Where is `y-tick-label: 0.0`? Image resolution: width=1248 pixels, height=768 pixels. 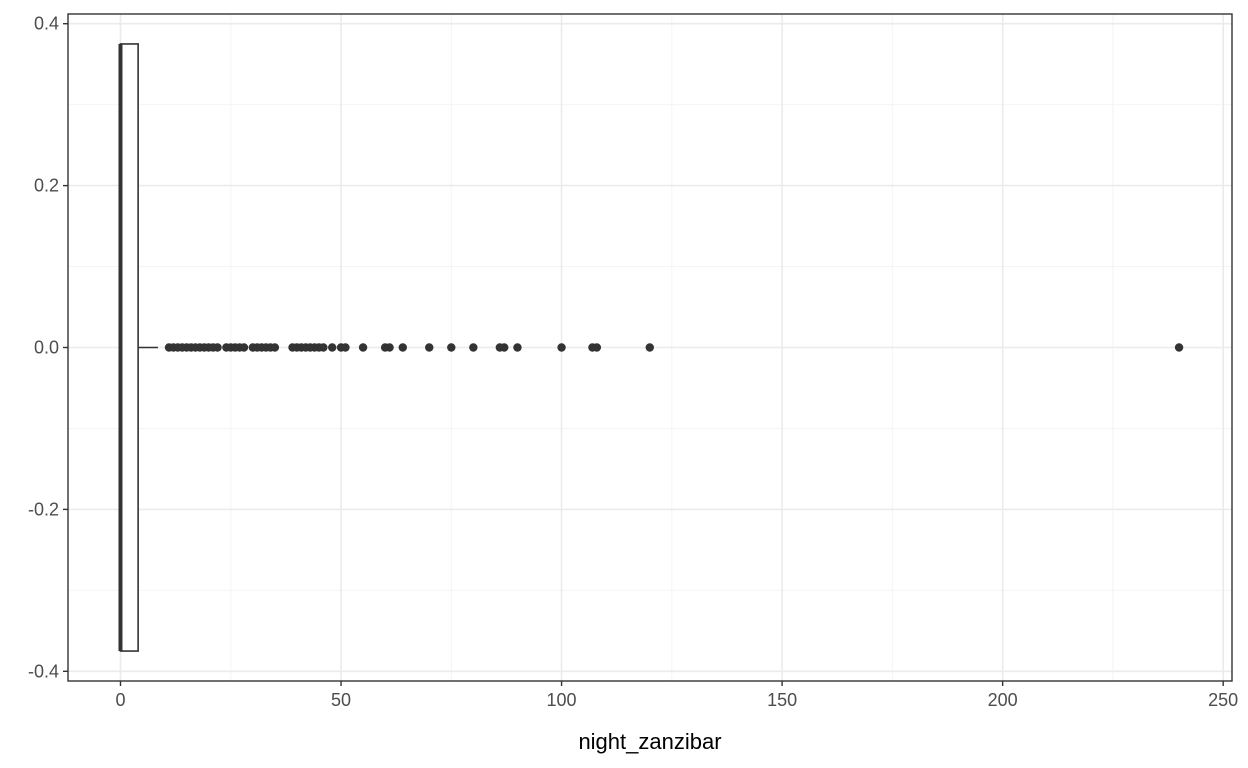 y-tick-label: 0.0 is located at coordinates (46, 348).